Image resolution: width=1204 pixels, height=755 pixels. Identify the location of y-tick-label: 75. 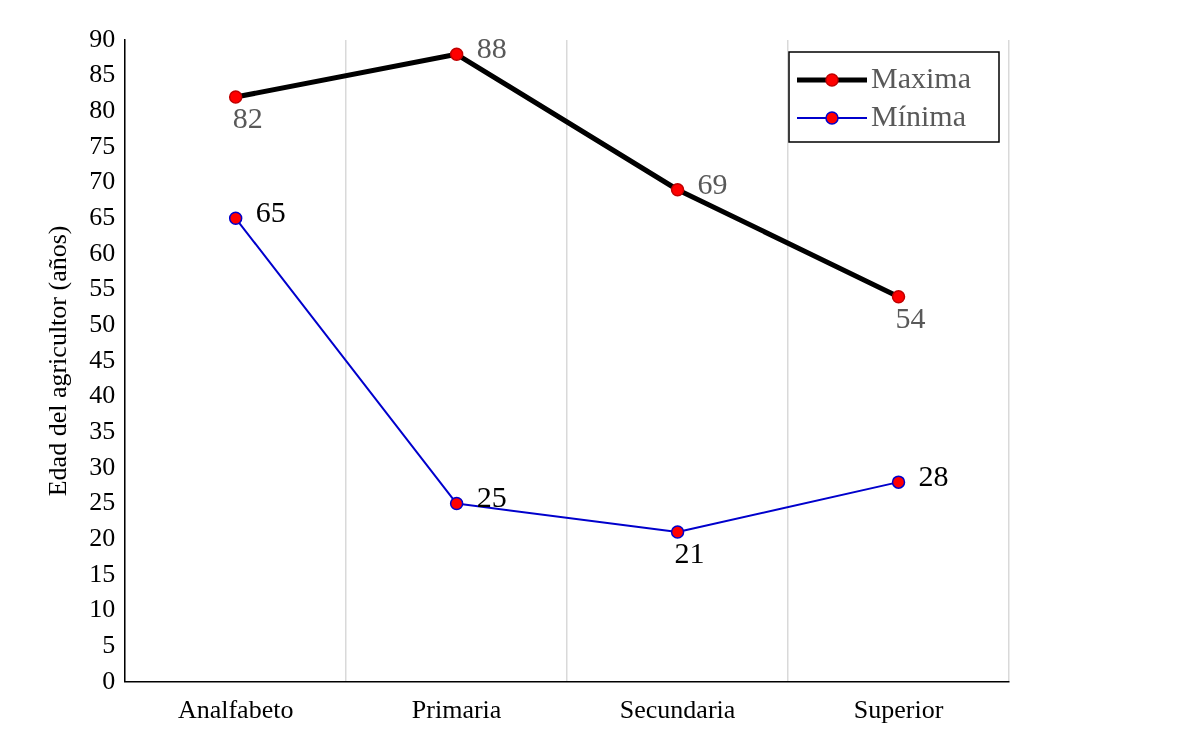
(102, 145).